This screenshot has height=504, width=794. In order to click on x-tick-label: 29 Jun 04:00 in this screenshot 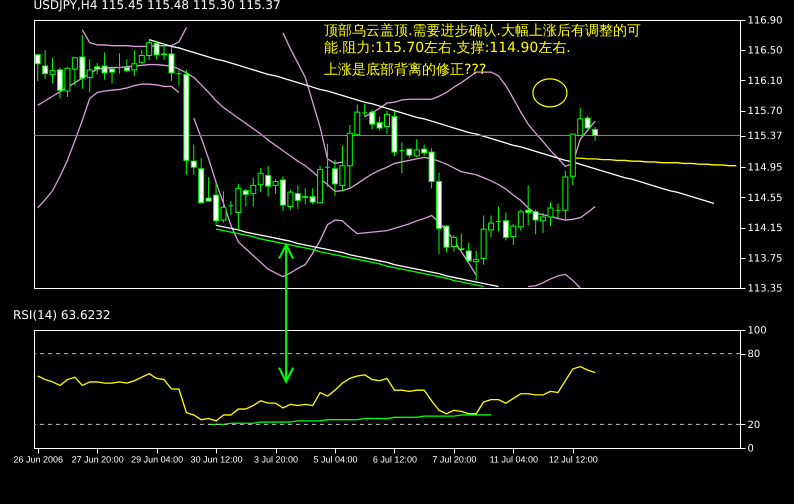, I will do `click(157, 459)`.